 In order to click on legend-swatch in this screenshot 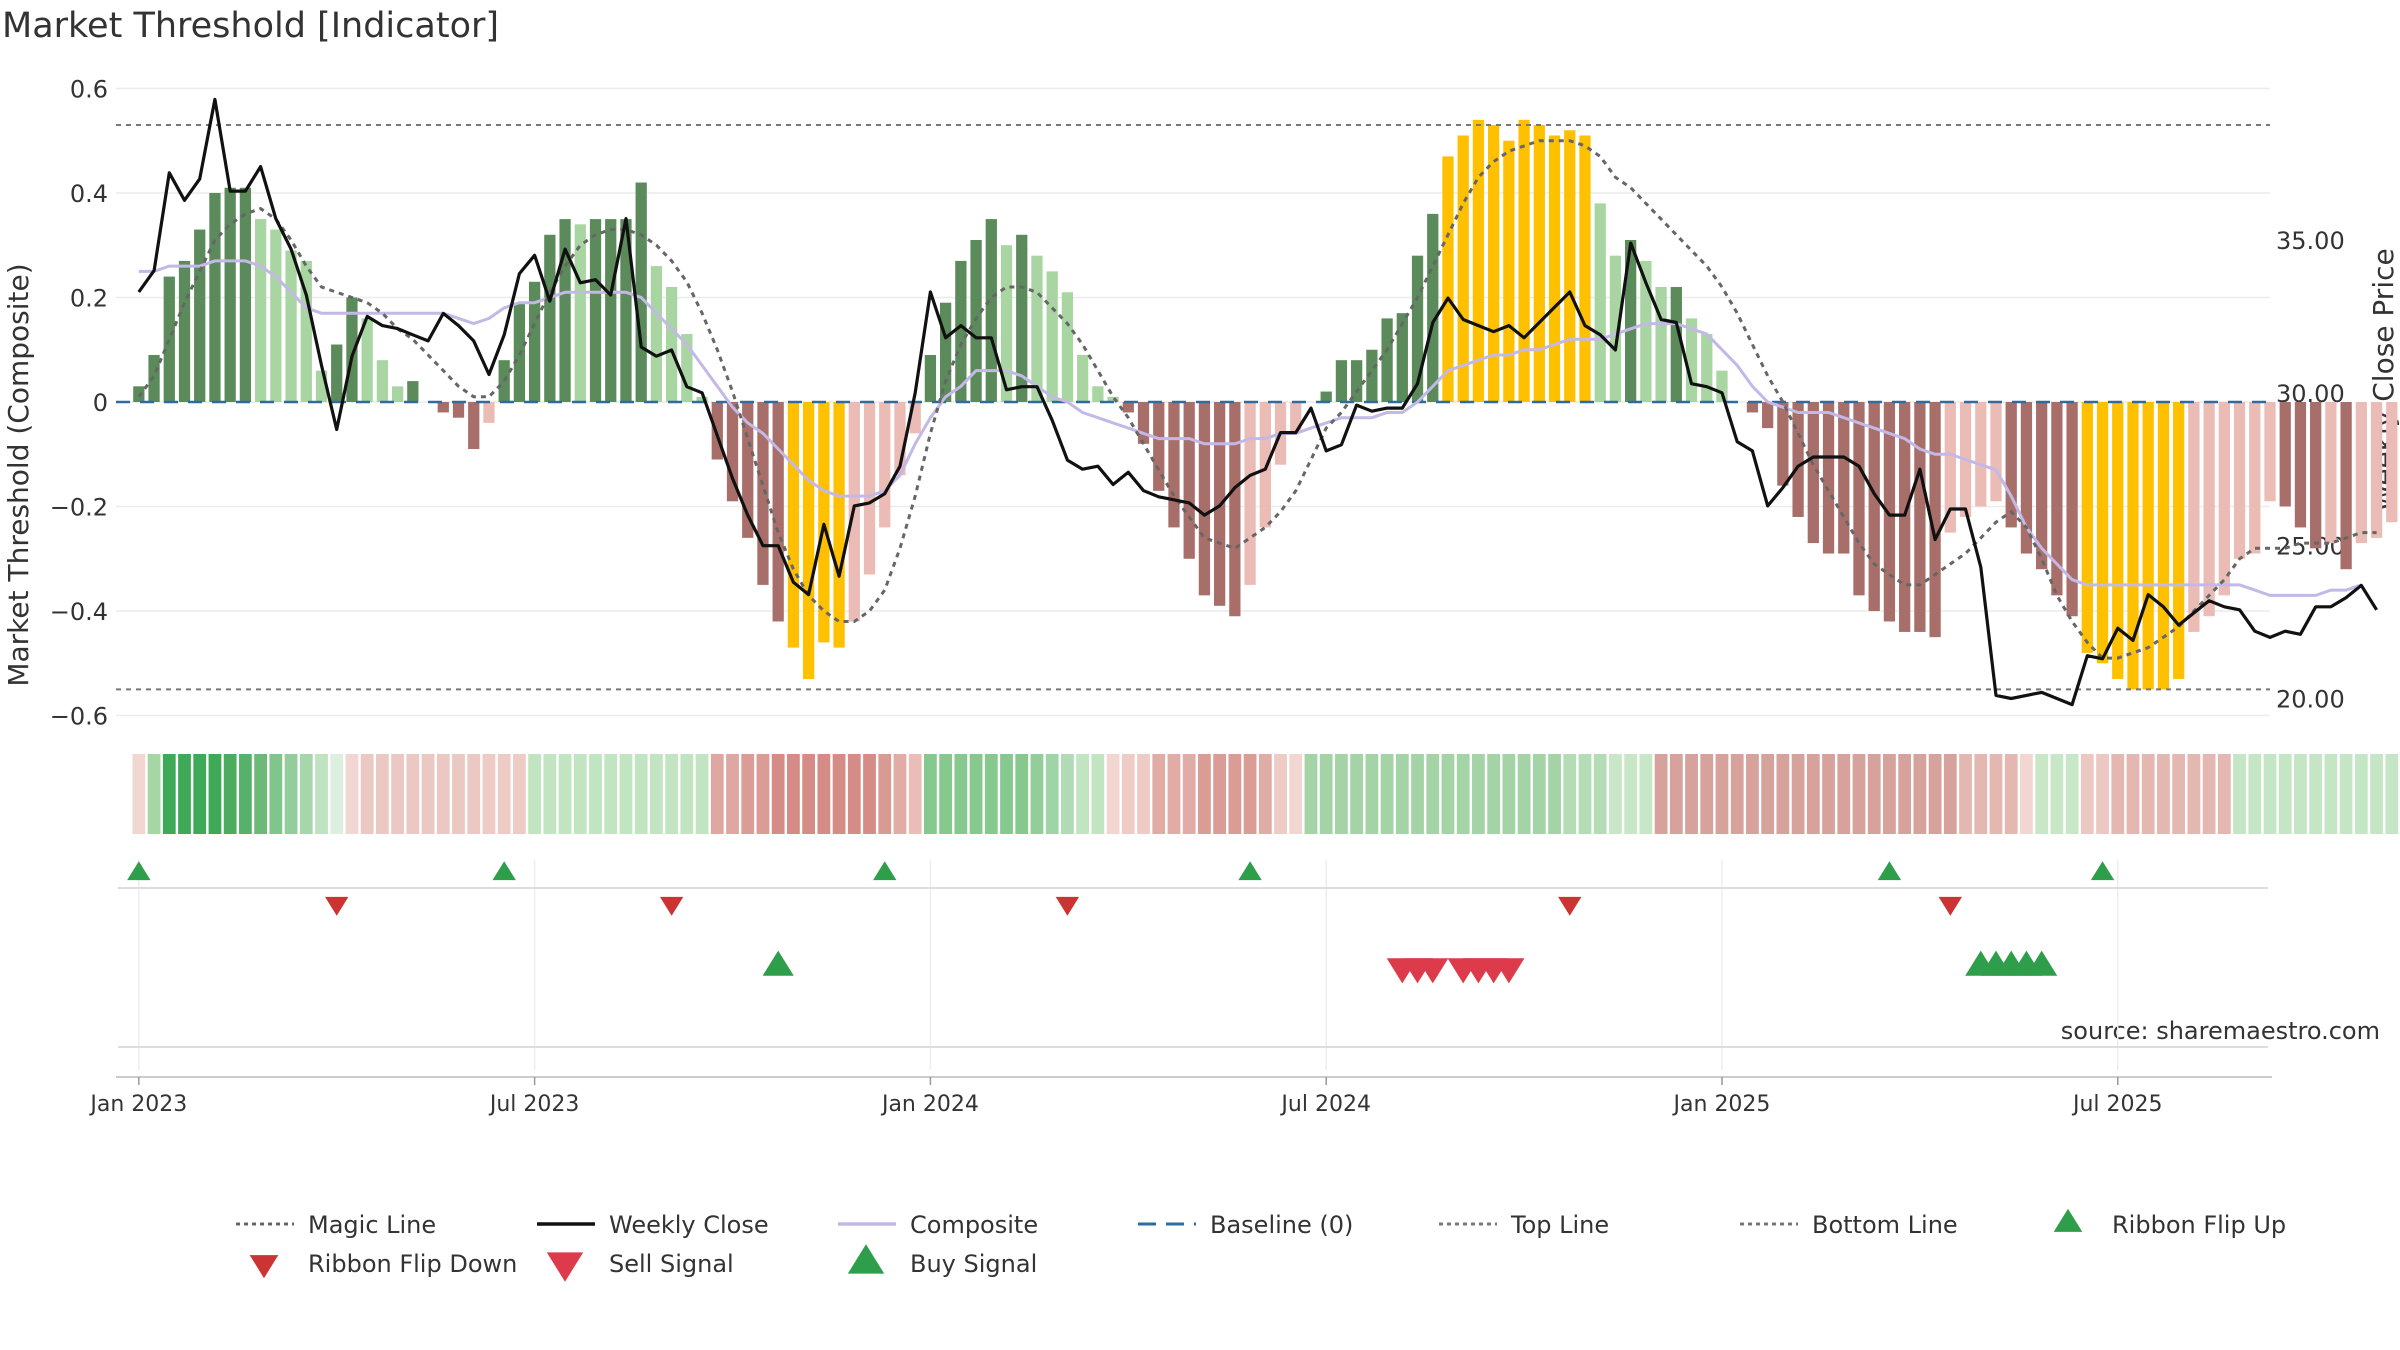, I will do `click(264, 1267)`.